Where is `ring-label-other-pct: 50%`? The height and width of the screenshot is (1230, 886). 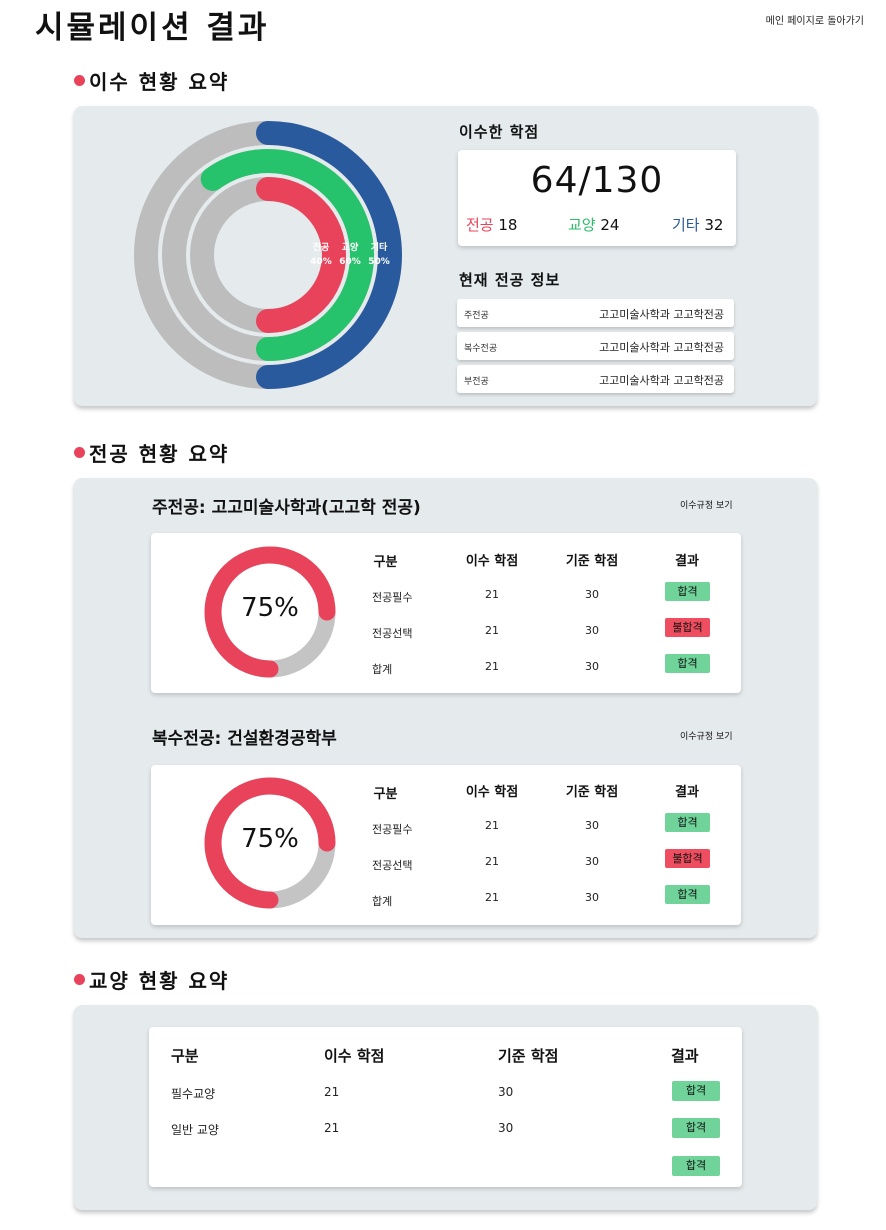 ring-label-other-pct: 50% is located at coordinates (379, 262).